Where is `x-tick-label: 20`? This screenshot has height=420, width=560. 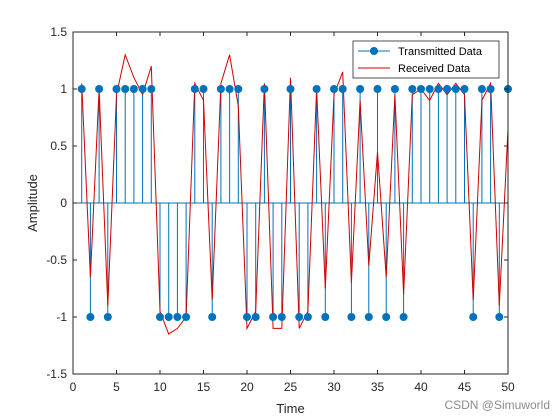
x-tick-label: 20 is located at coordinates (247, 387).